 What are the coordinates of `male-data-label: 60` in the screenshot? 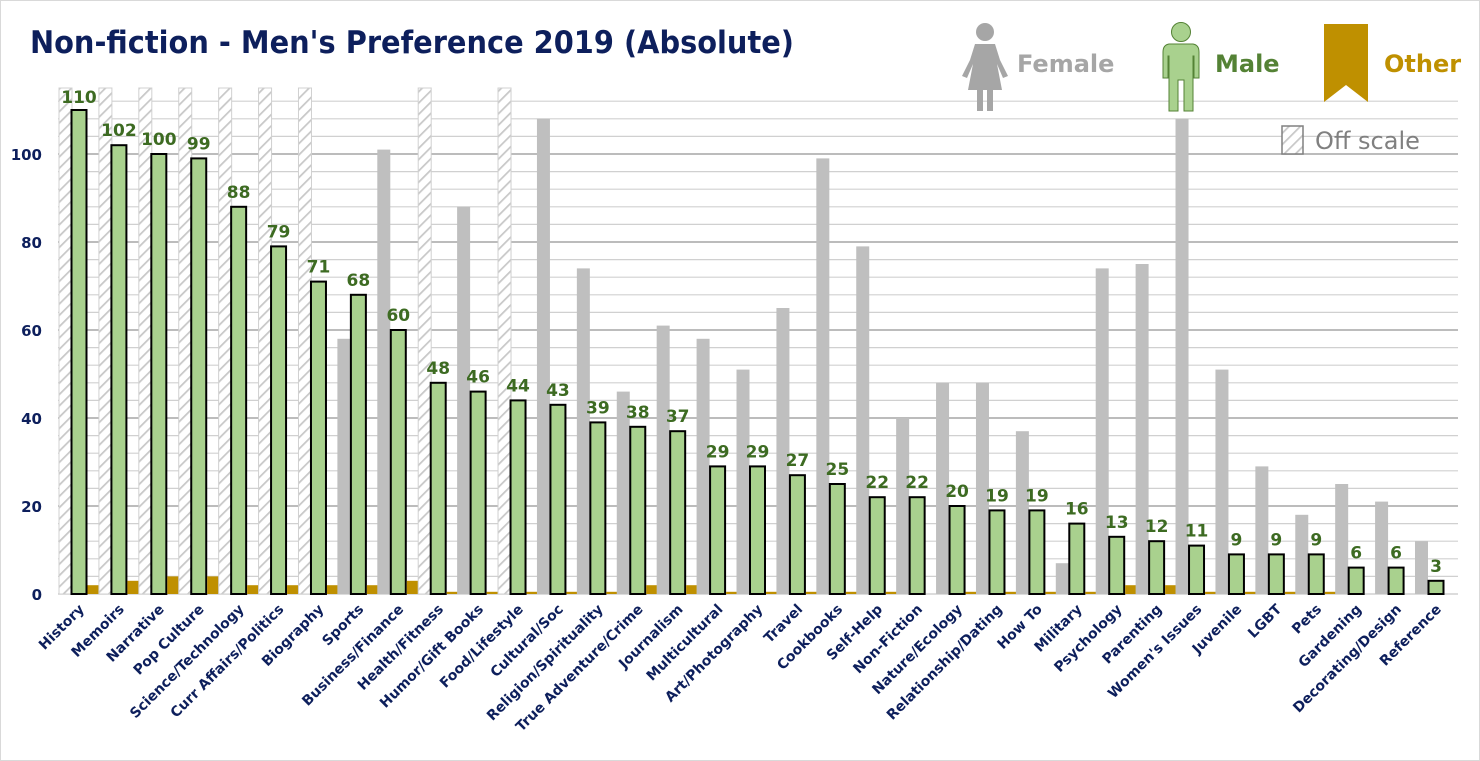 It's located at (398, 316).